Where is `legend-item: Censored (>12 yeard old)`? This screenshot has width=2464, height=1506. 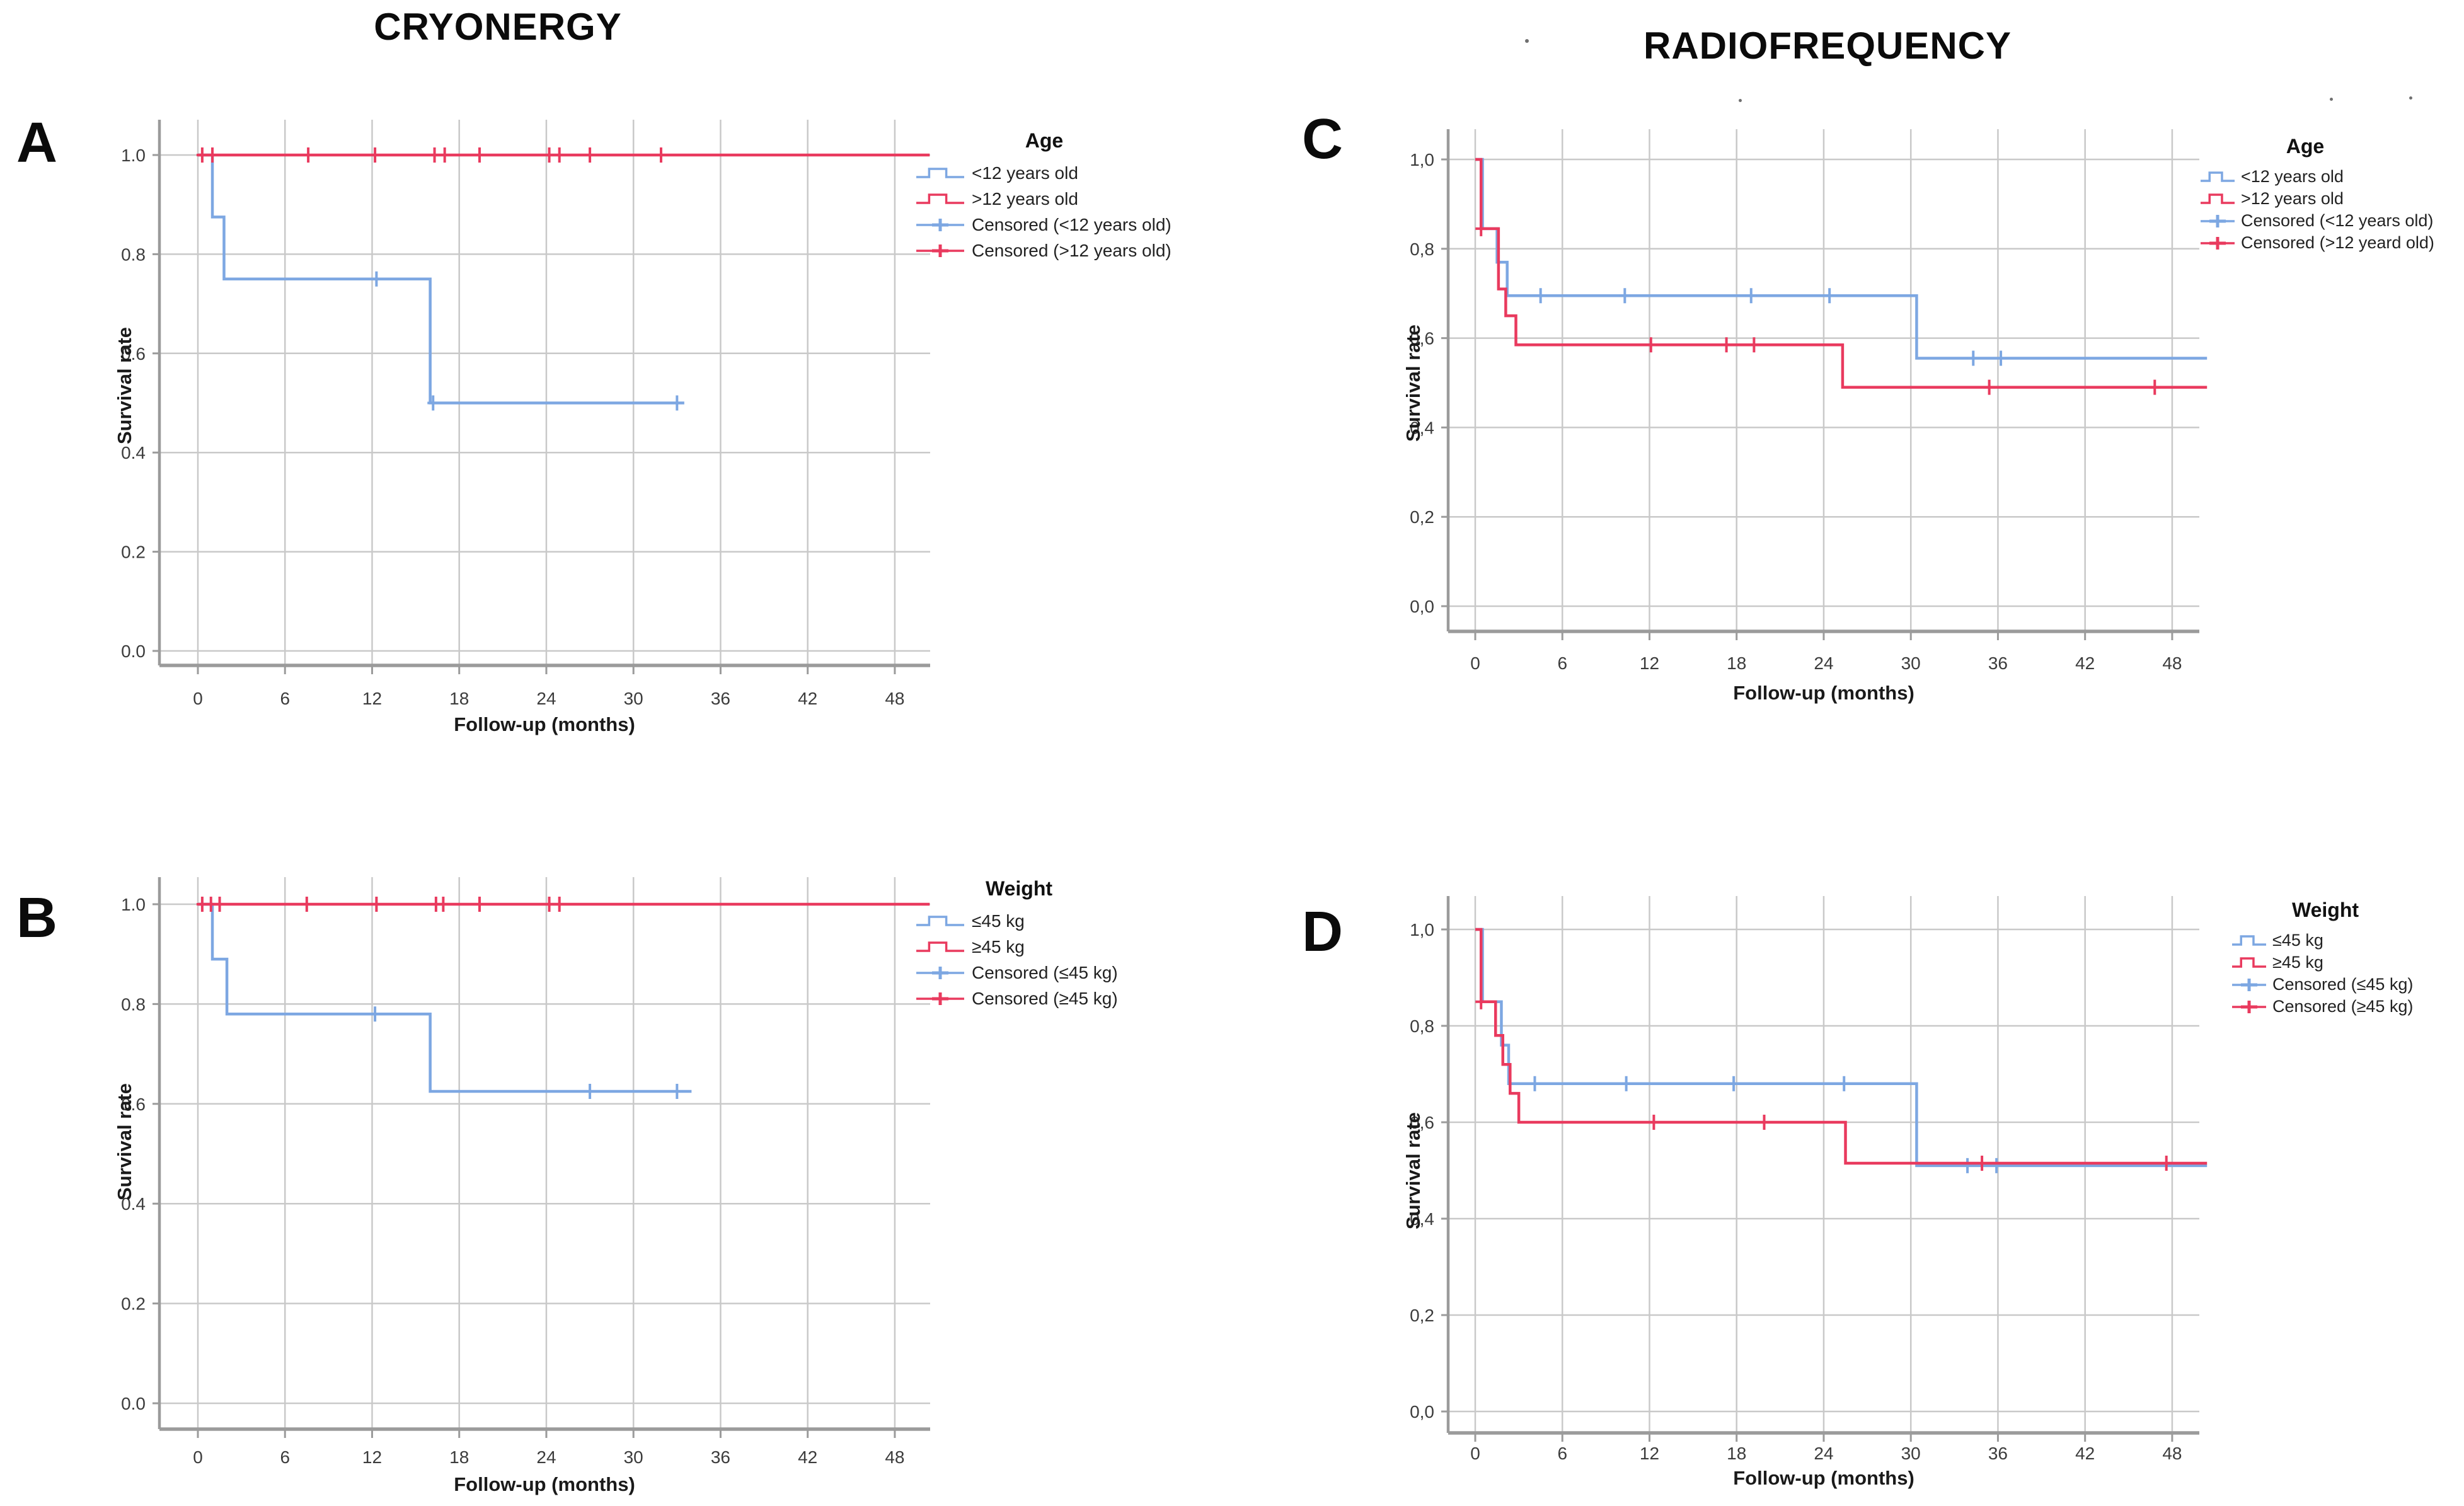 legend-item: Censored (>12 yeard old) is located at coordinates (2316, 243).